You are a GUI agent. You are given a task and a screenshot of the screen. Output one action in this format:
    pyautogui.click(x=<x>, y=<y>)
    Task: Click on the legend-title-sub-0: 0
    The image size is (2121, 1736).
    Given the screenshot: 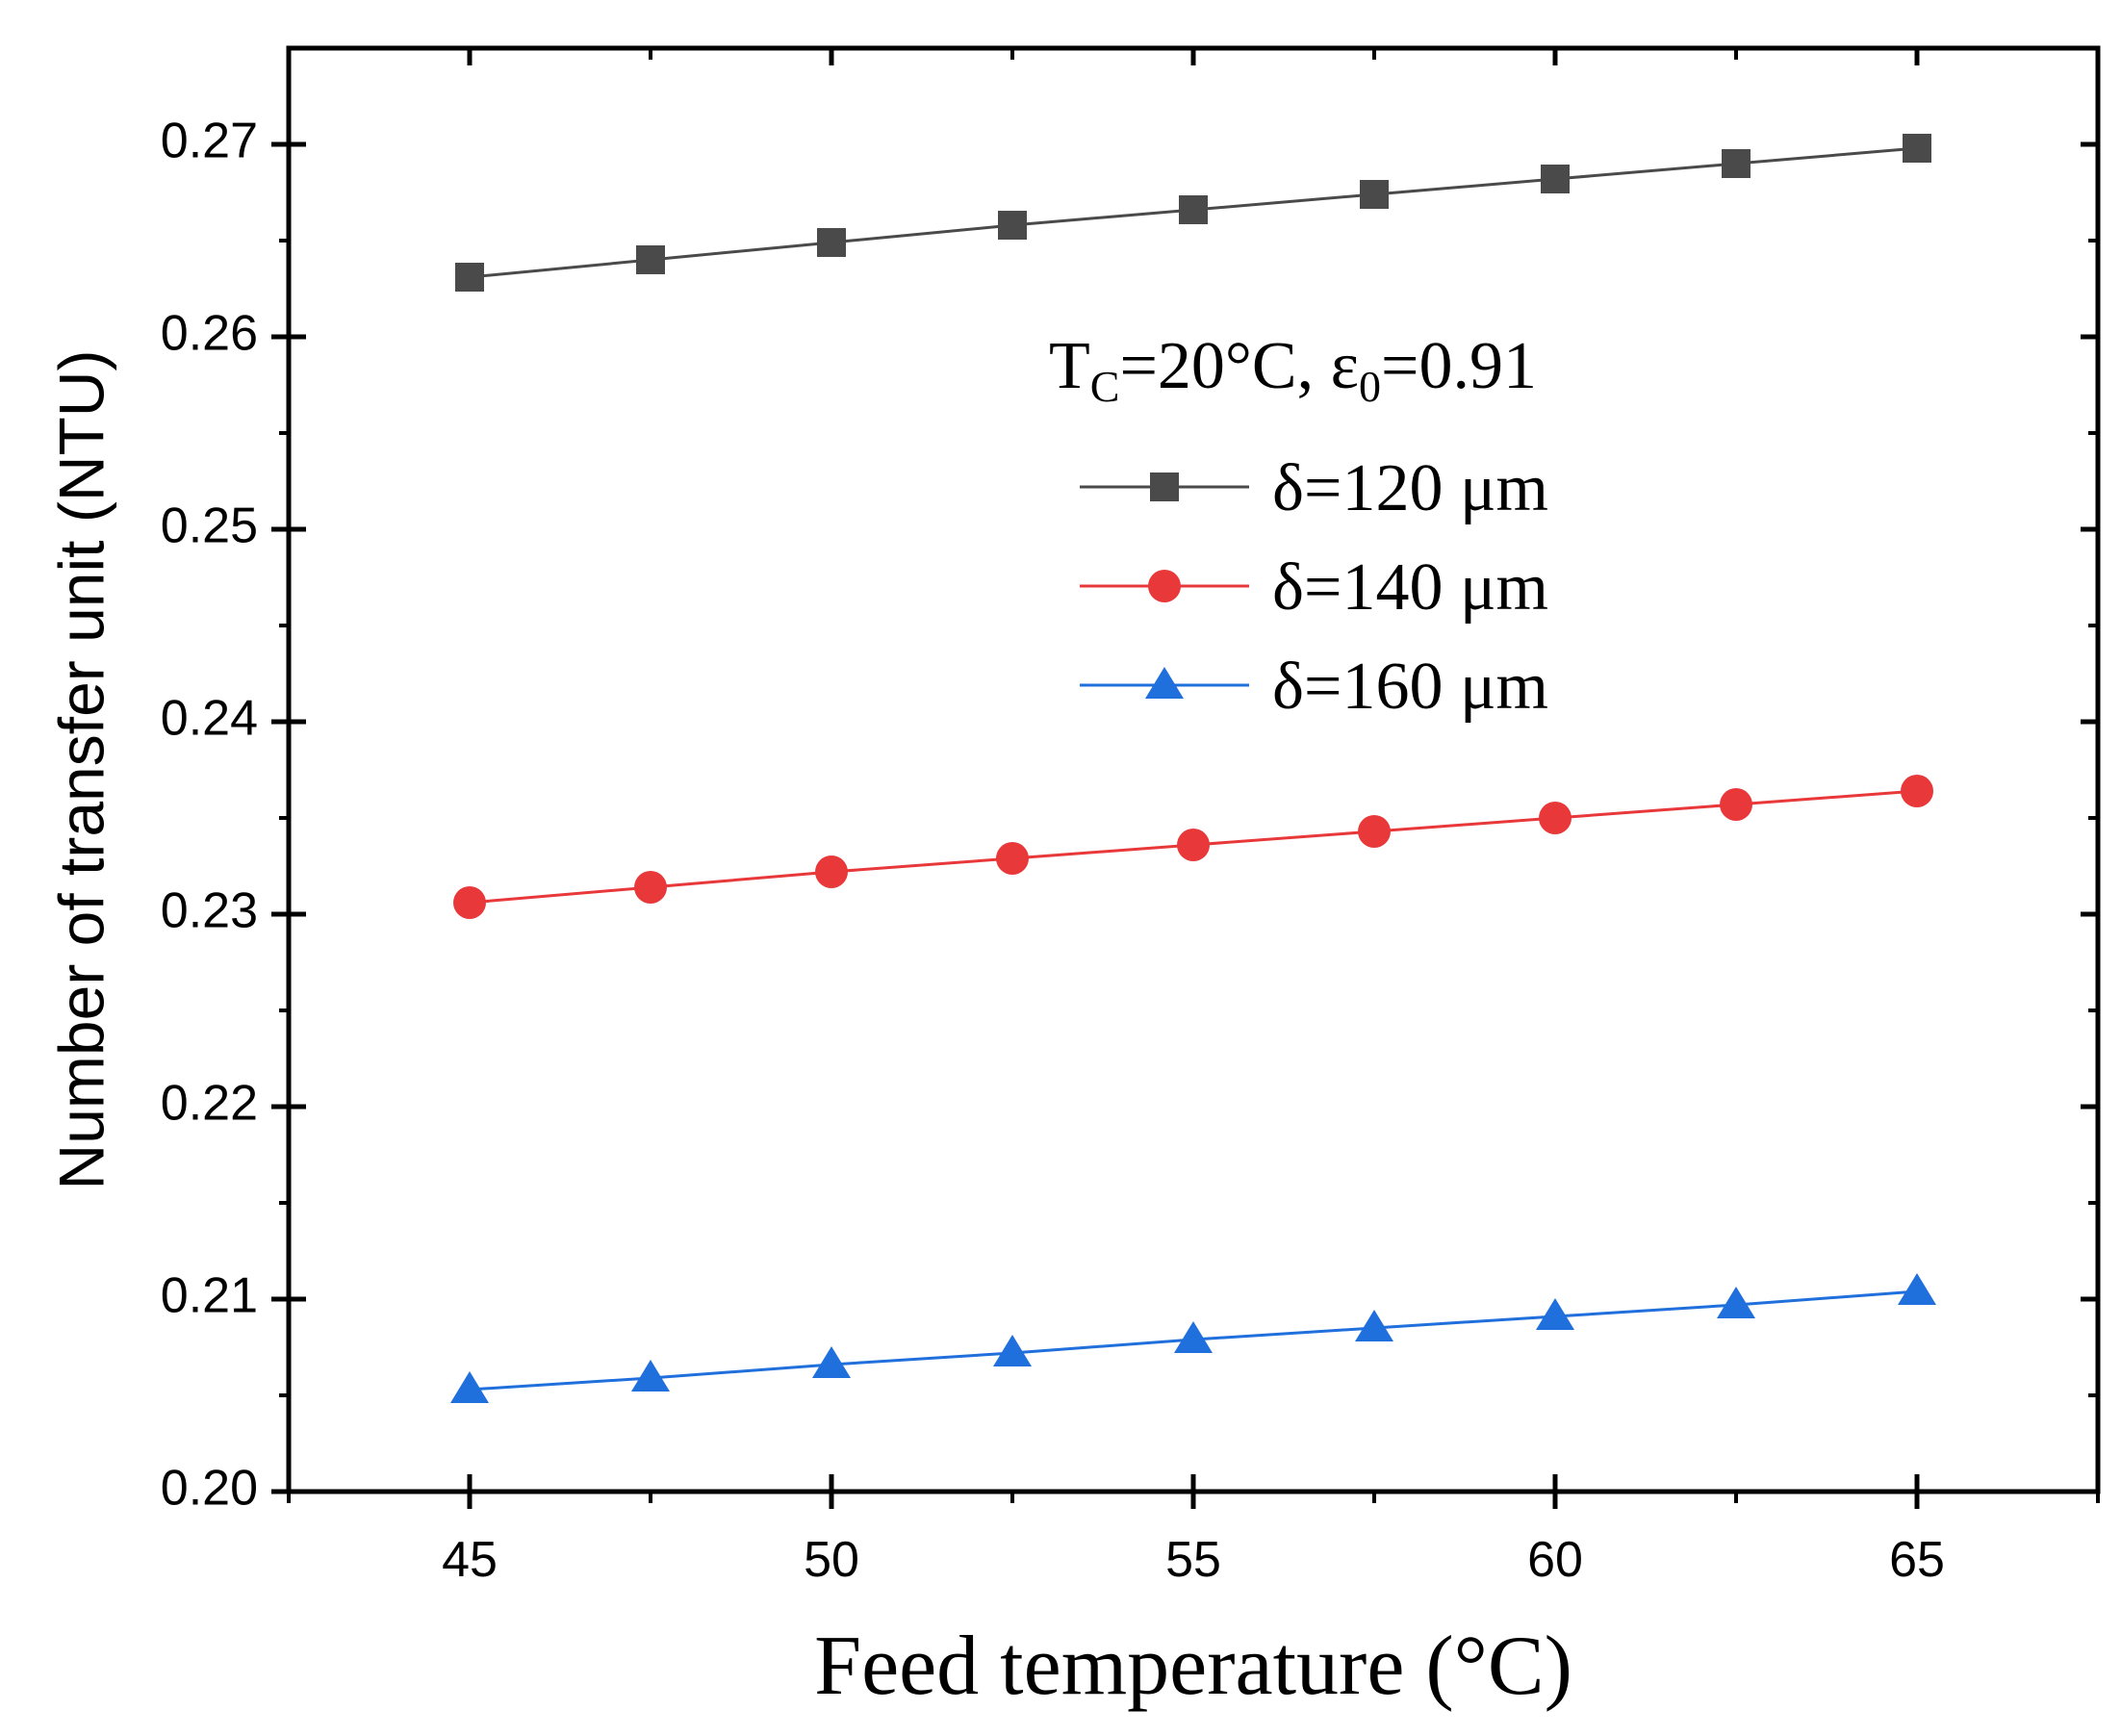 What is the action you would take?
    pyautogui.click(x=1370, y=386)
    